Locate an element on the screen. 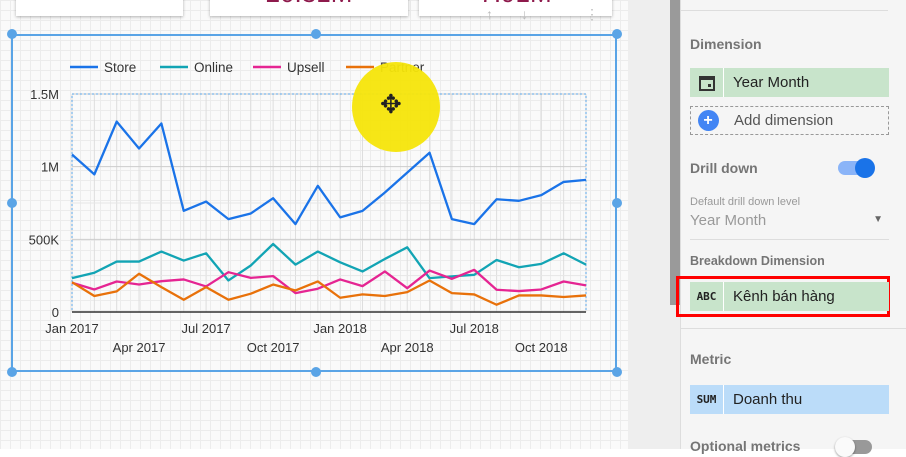 This screenshot has height=457, width=906. y-tick-label: 1M is located at coordinates (50, 167).